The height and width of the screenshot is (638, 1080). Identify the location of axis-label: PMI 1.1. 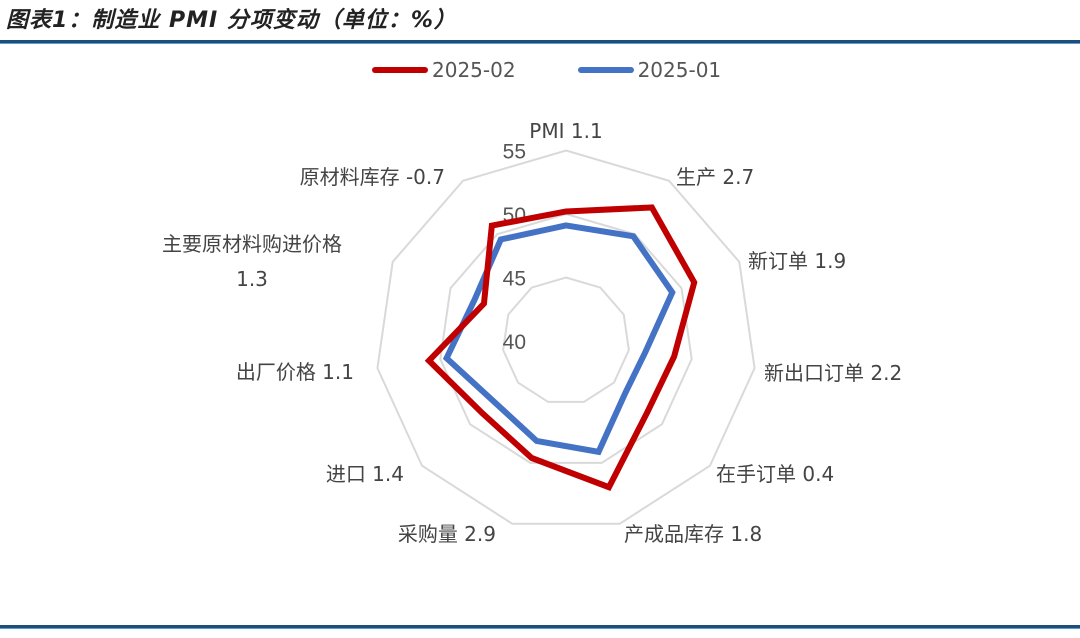
(565, 131).